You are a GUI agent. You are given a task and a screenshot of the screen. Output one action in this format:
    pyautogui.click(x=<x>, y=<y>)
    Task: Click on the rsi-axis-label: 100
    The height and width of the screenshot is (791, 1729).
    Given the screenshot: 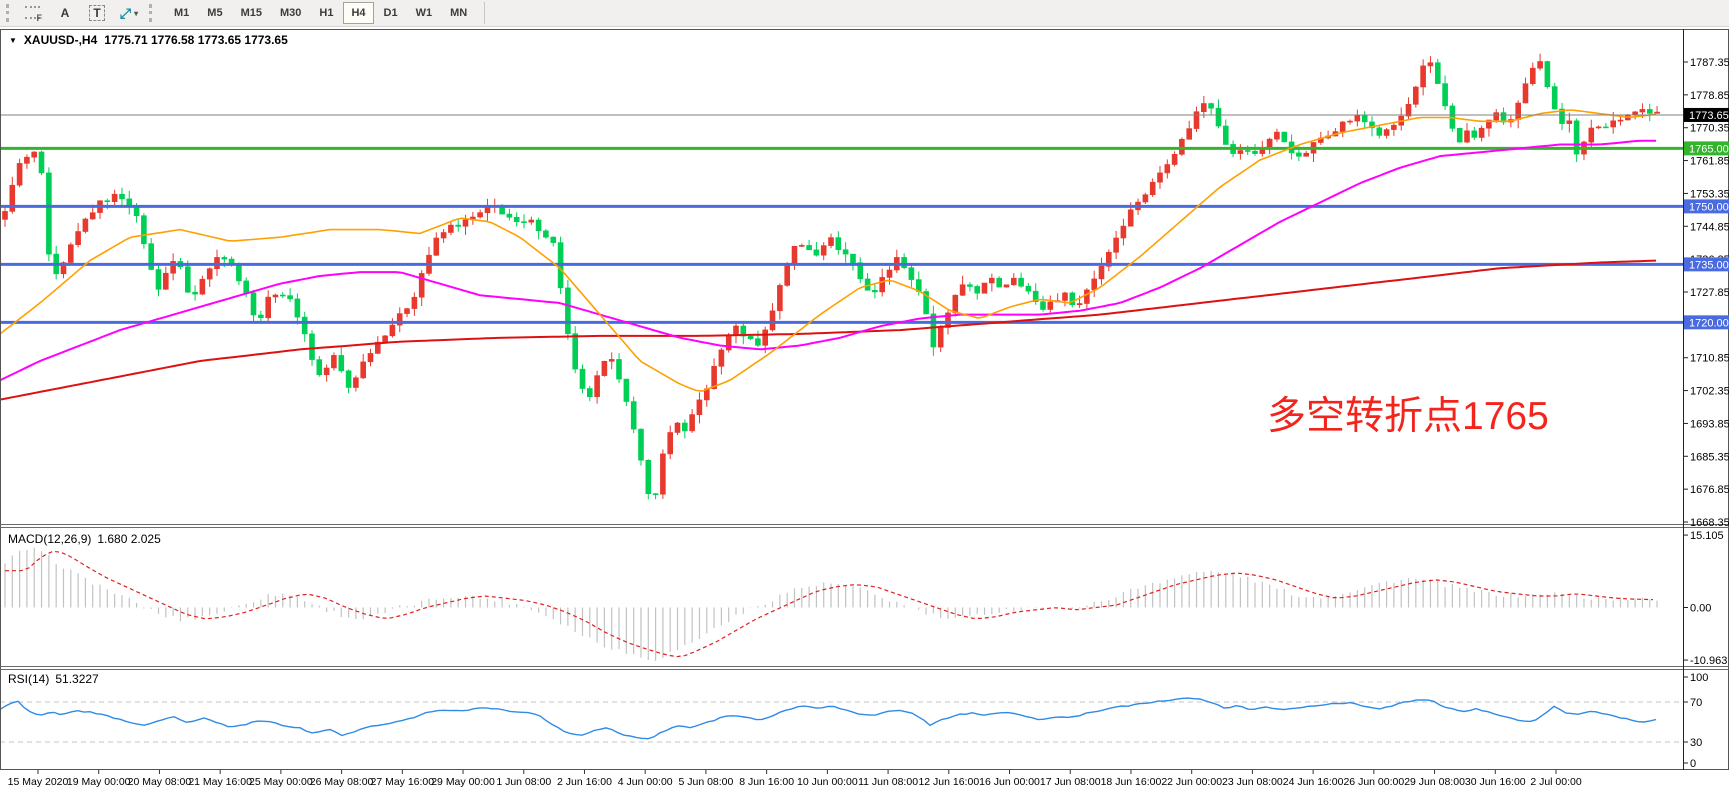 What is the action you would take?
    pyautogui.click(x=1699, y=678)
    